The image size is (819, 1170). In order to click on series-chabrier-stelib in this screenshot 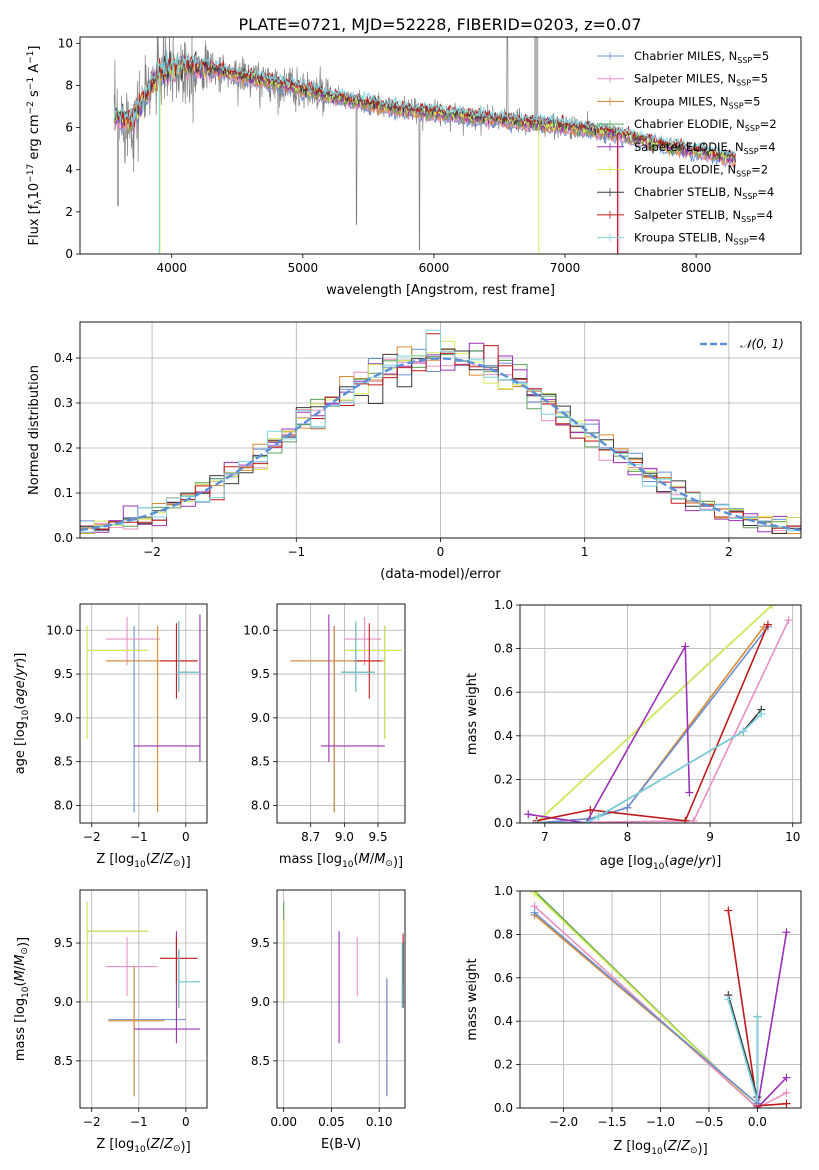, I will do `click(649, 766)`.